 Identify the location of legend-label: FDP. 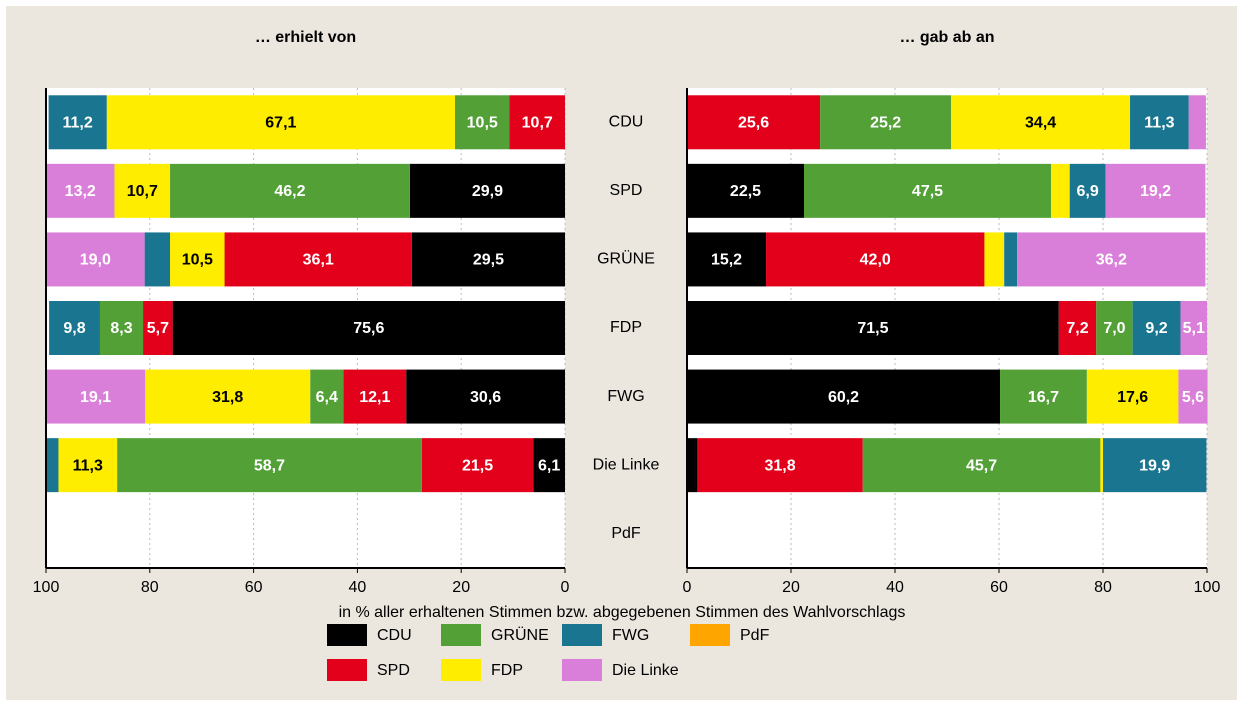
(507, 670).